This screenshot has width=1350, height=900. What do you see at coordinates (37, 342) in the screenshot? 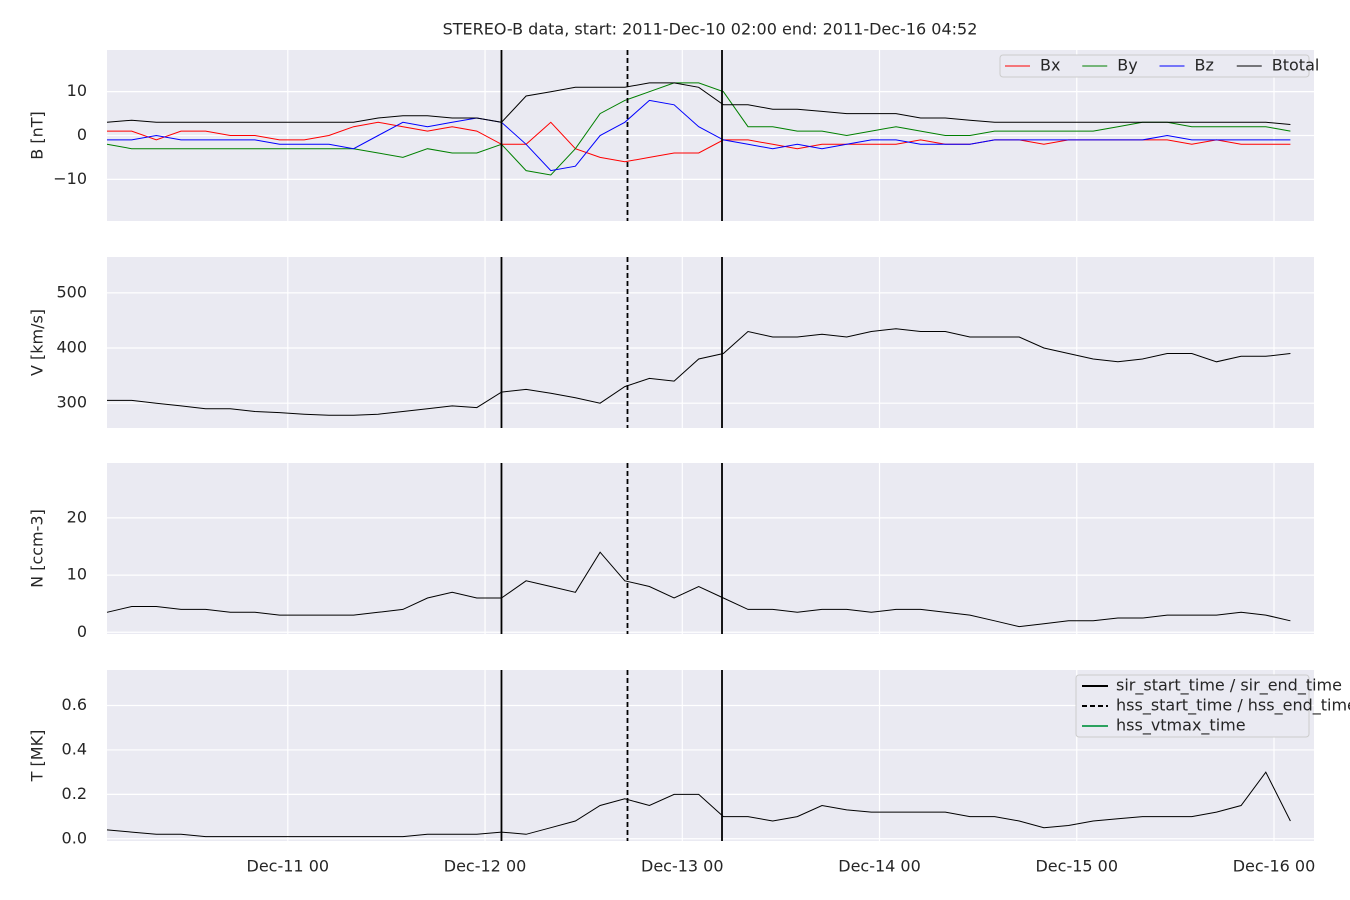
I see `y-axis-label: V [km/s]` at bounding box center [37, 342].